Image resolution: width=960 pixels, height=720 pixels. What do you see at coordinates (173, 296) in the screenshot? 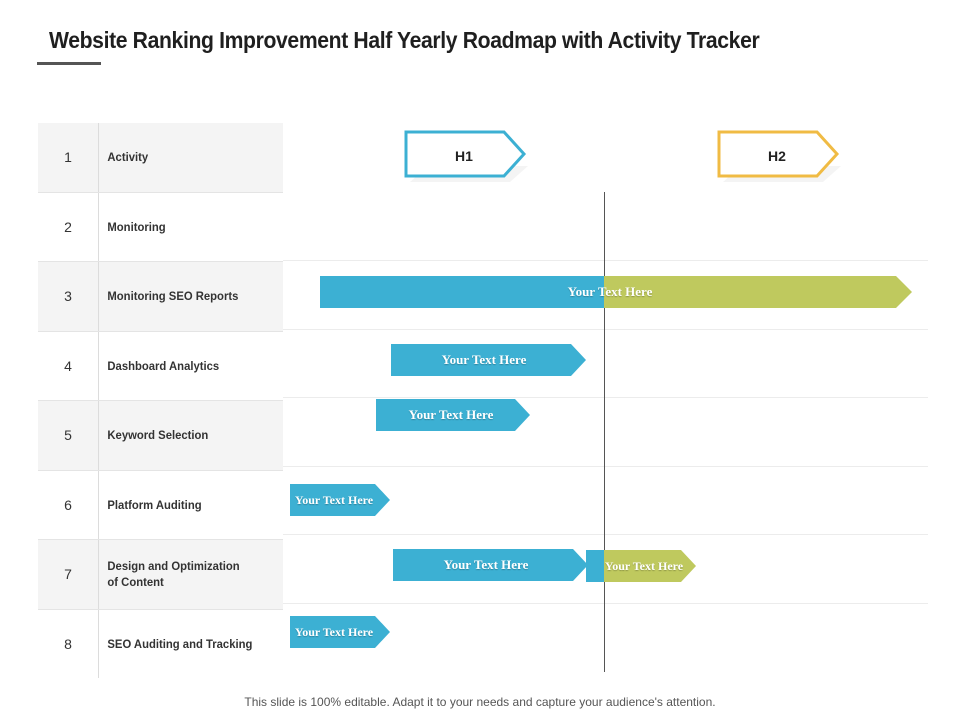
I see `row-label: Monitoring SEO Reports` at bounding box center [173, 296].